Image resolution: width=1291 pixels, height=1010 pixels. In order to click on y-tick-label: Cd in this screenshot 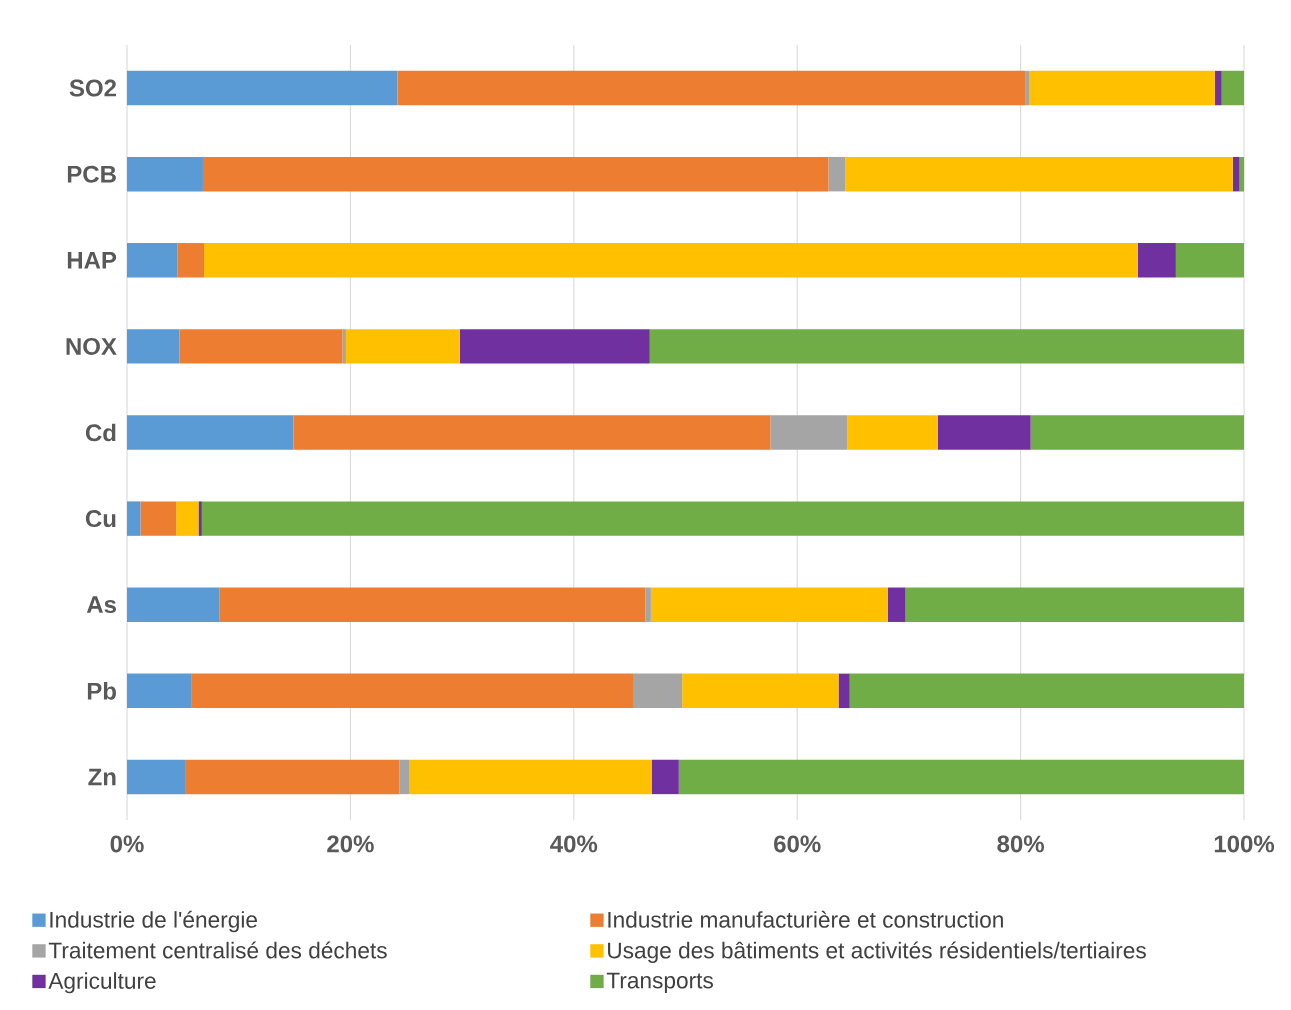, I will do `click(100, 432)`.